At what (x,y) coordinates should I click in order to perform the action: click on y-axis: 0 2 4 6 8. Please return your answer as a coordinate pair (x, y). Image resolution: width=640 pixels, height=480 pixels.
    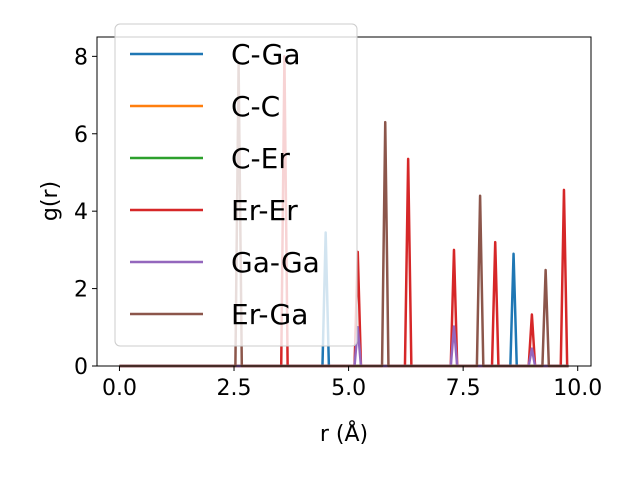
    Looking at the image, I should click on (85, 212).